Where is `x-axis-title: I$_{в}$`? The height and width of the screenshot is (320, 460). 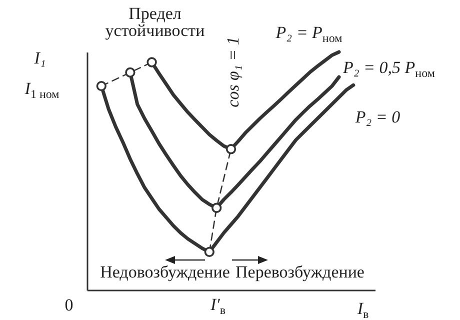 x-axis-title: I$_{в}$ is located at coordinates (363, 309).